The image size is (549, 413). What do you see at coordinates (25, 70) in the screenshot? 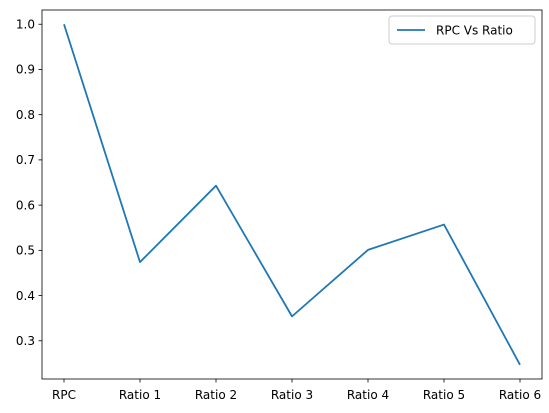
I see `y-tick-label: 0.9` at bounding box center [25, 70].